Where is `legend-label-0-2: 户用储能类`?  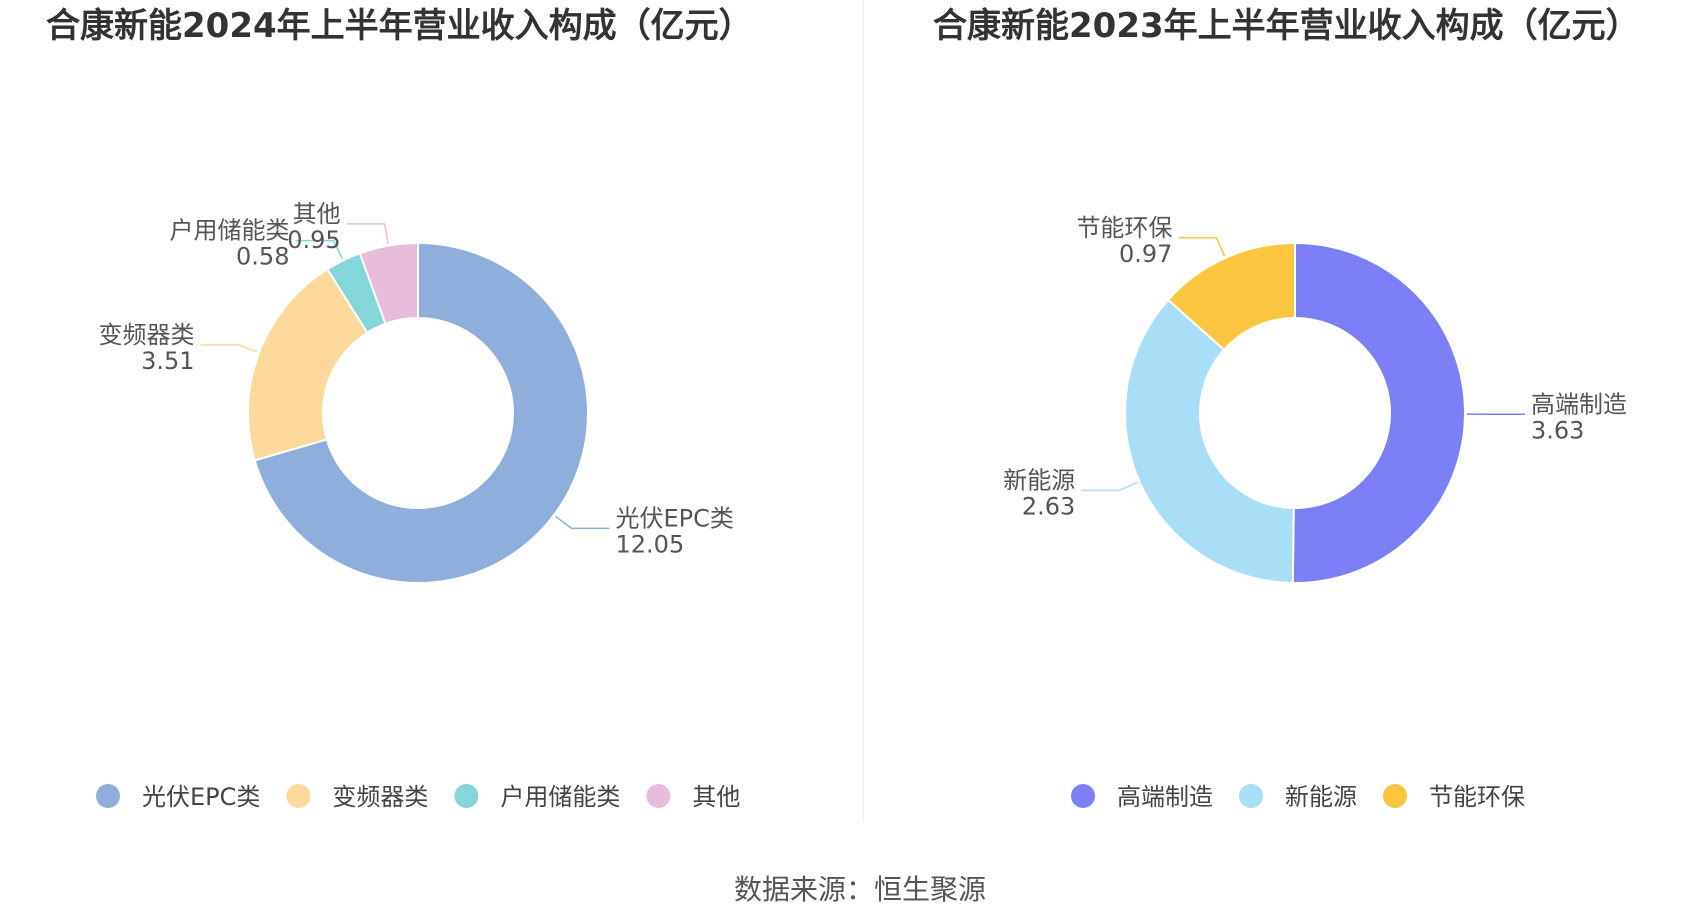 legend-label-0-2: 户用储能类 is located at coordinates (560, 797).